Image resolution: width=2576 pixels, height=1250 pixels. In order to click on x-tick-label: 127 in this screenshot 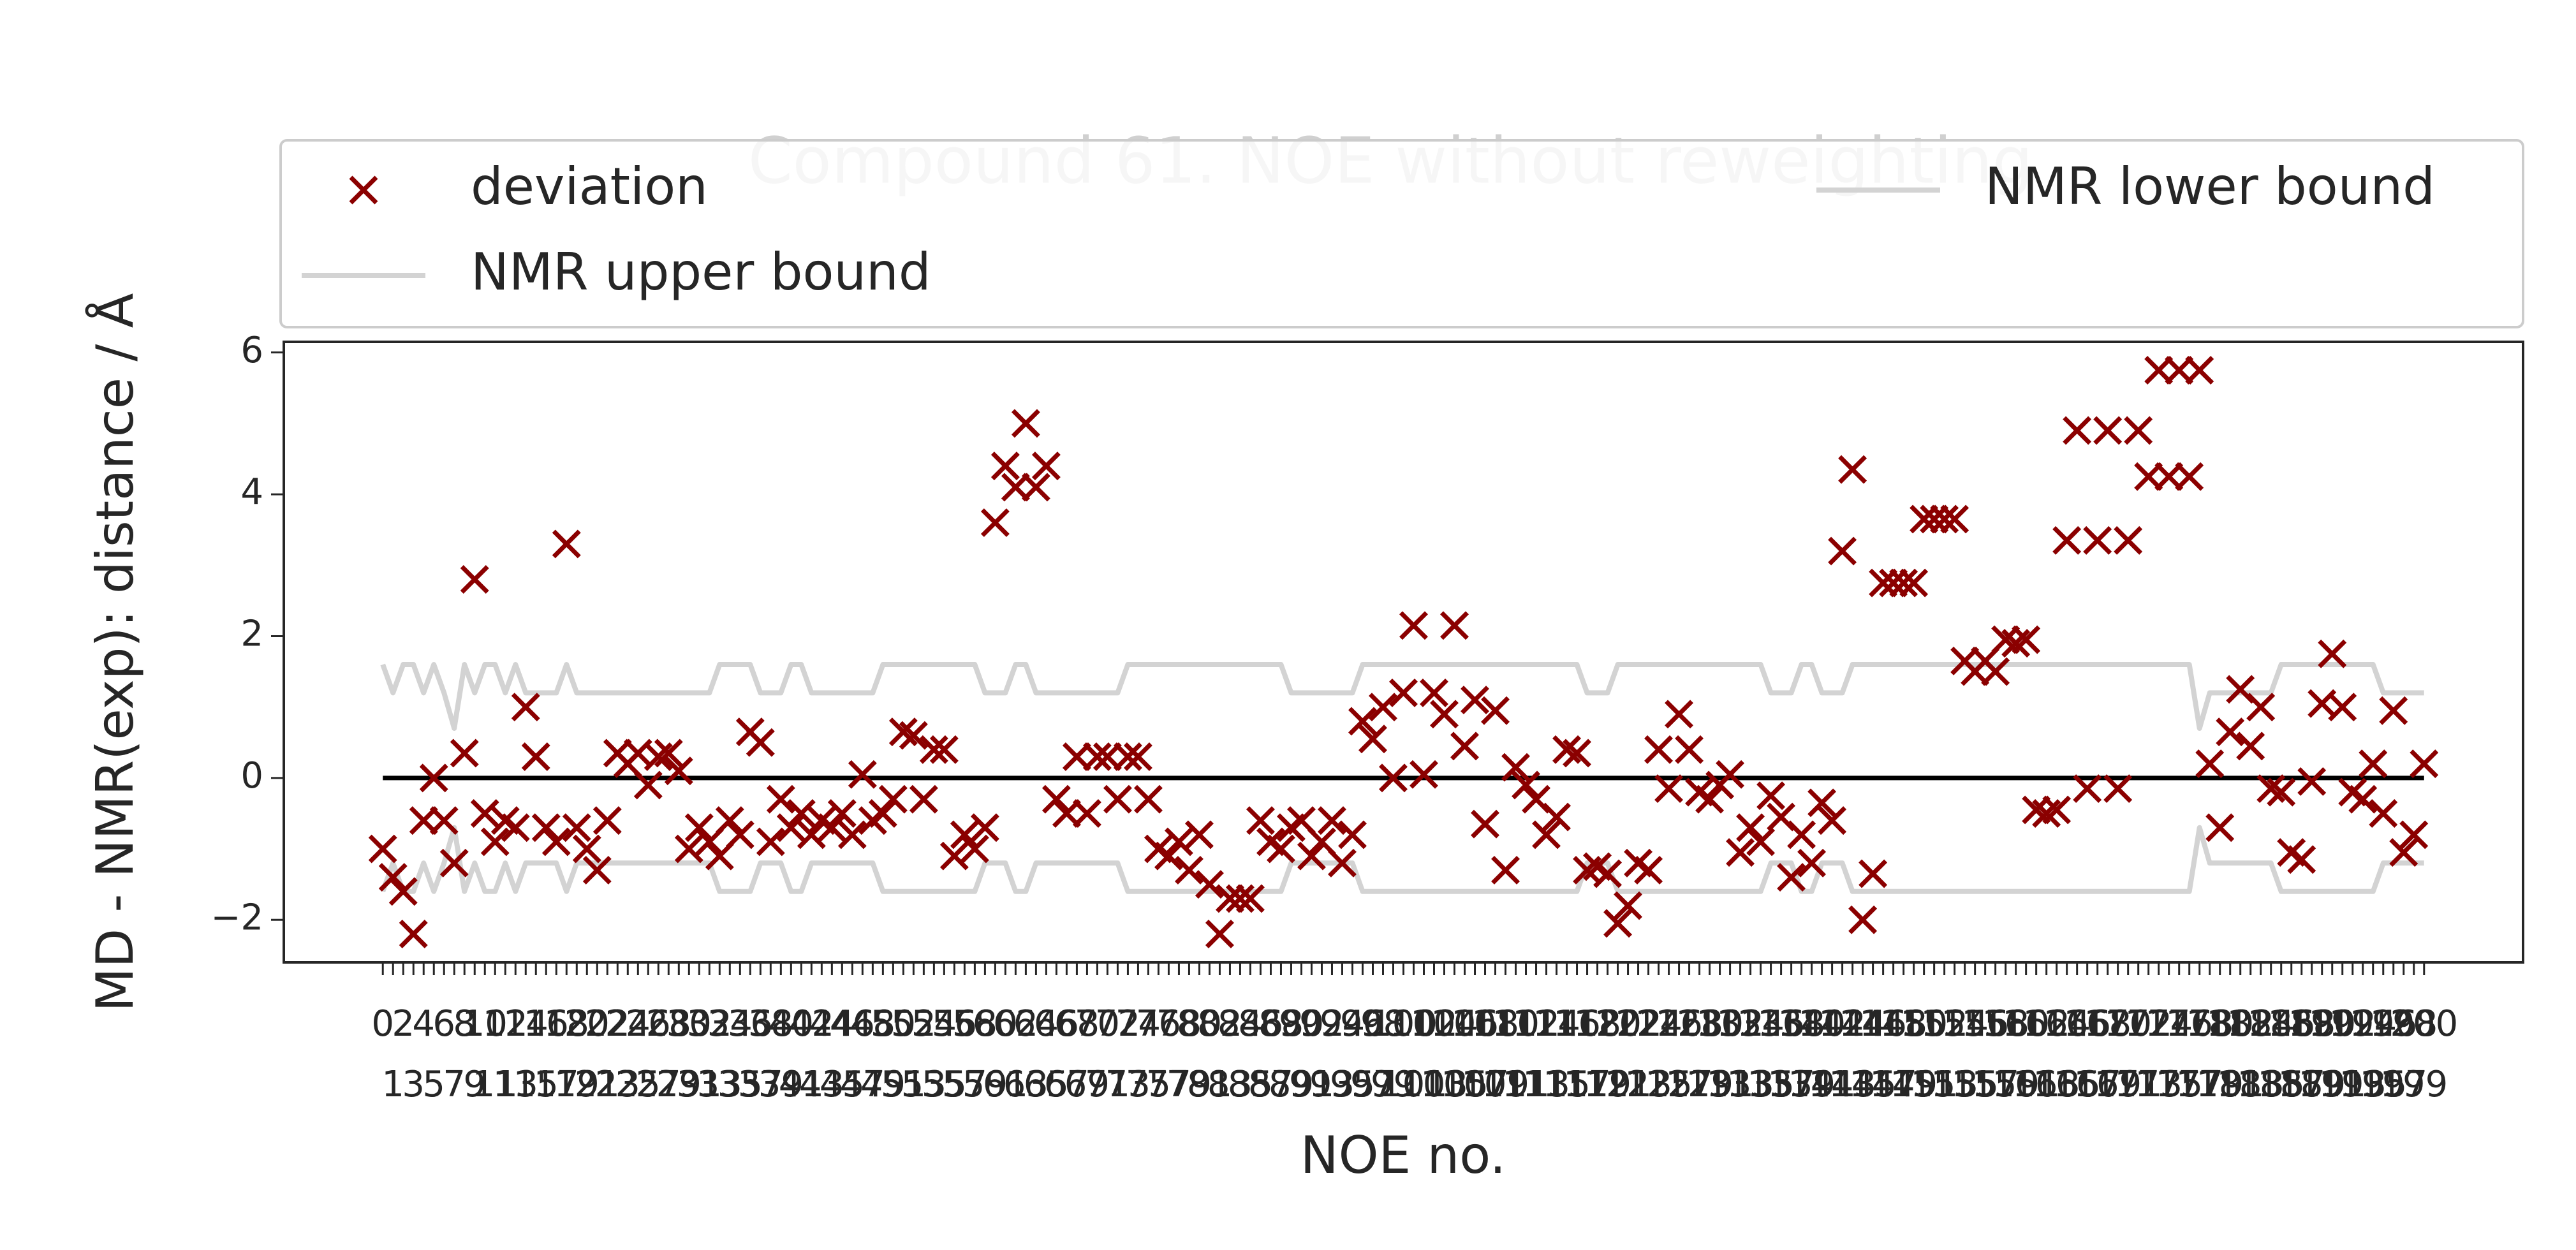, I will do `click(1679, 1084)`.